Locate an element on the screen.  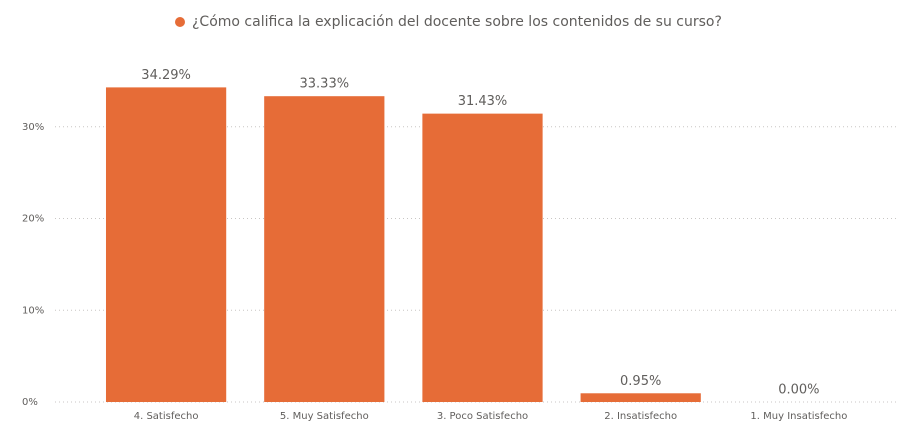
y-tick-label: 10% is located at coordinates (33, 310).